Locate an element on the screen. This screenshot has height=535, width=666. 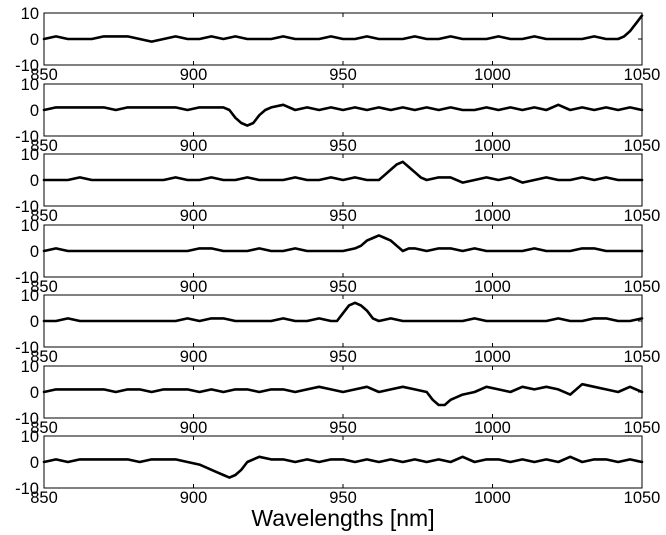
x-axis-title: Wavelengths [nm] is located at coordinates (342, 518).